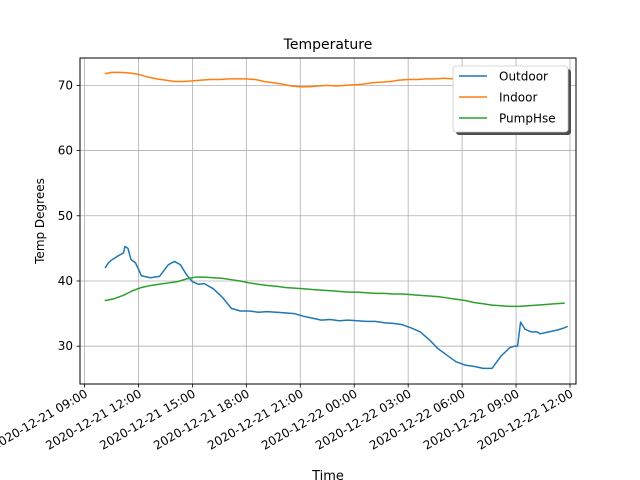 This screenshot has height=480, width=640. Describe the element at coordinates (65, 216) in the screenshot. I see `y-tick-label: 50` at that location.